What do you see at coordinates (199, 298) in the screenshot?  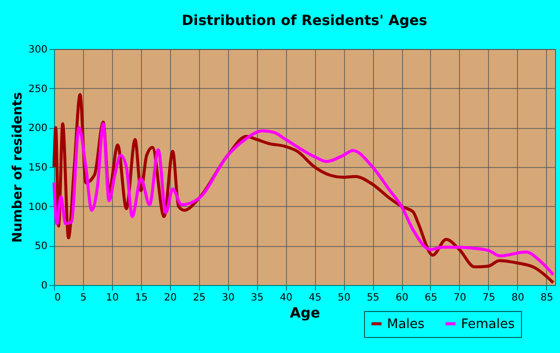 I see `x-tick-label: 25` at bounding box center [199, 298].